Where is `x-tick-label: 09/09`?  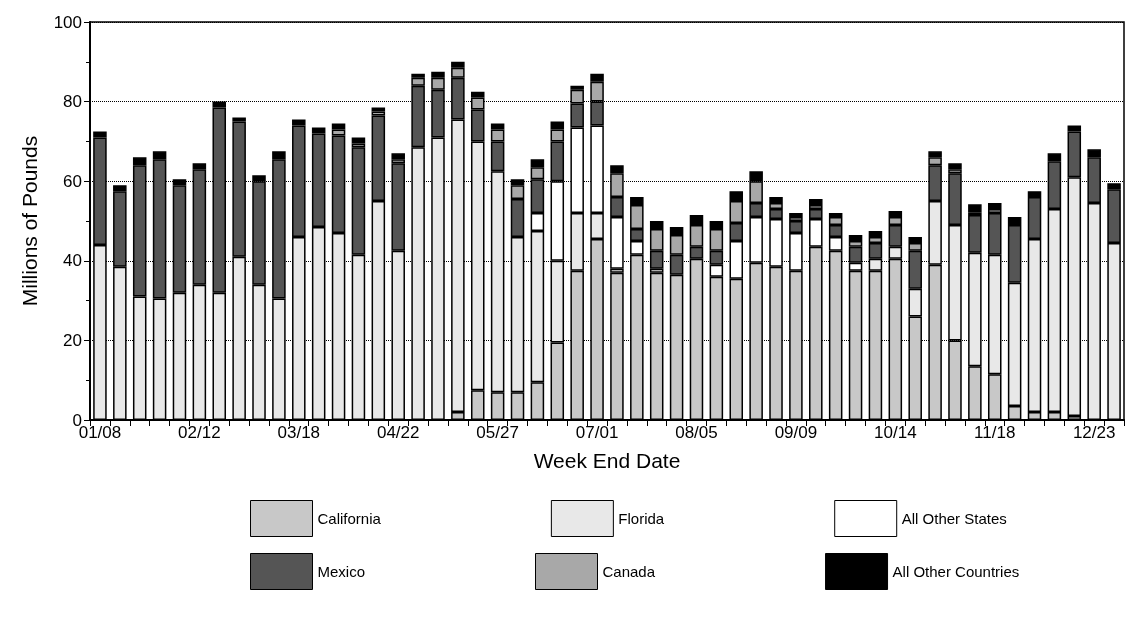 x-tick-label: 09/09 is located at coordinates (796, 432).